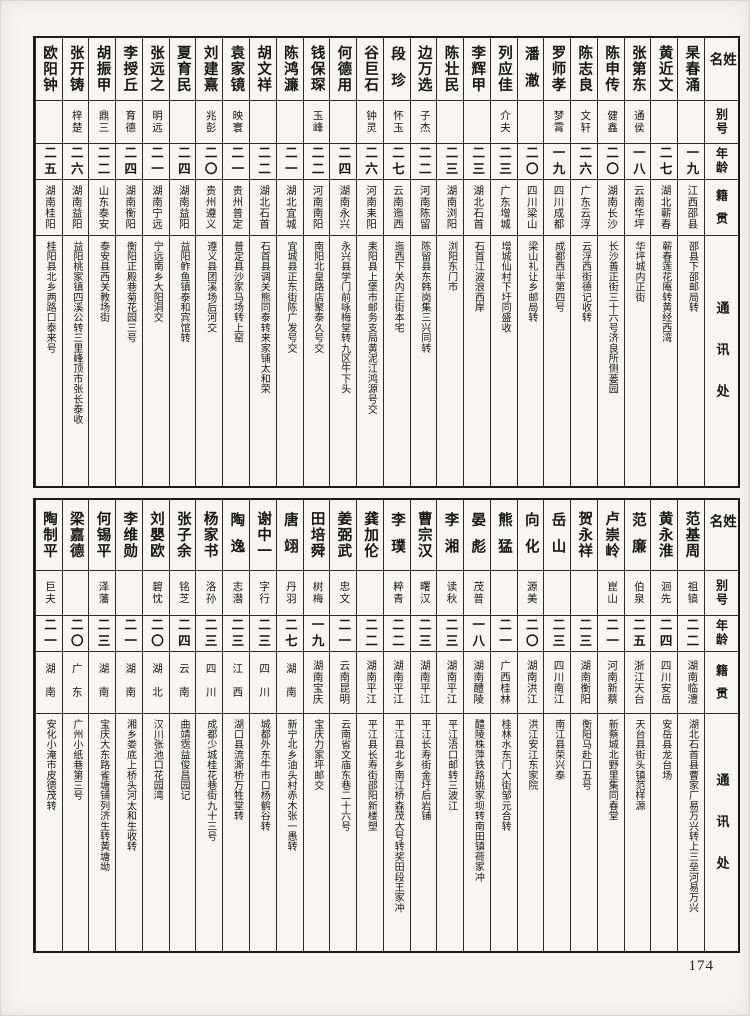  Describe the element at coordinates (530, 72) in the screenshot. I see `name-cell: 潘澈` at that location.